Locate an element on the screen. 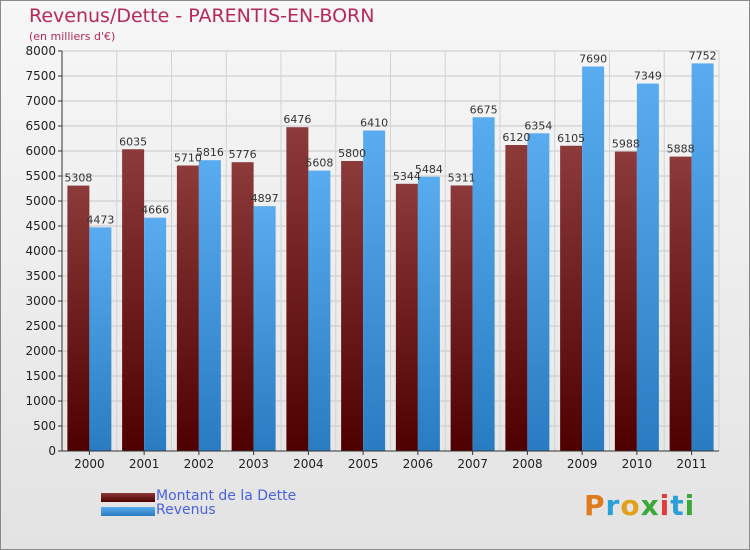 Image resolution: width=750 pixels, height=550 pixels. x-tick-label: 2004 is located at coordinates (308, 464).